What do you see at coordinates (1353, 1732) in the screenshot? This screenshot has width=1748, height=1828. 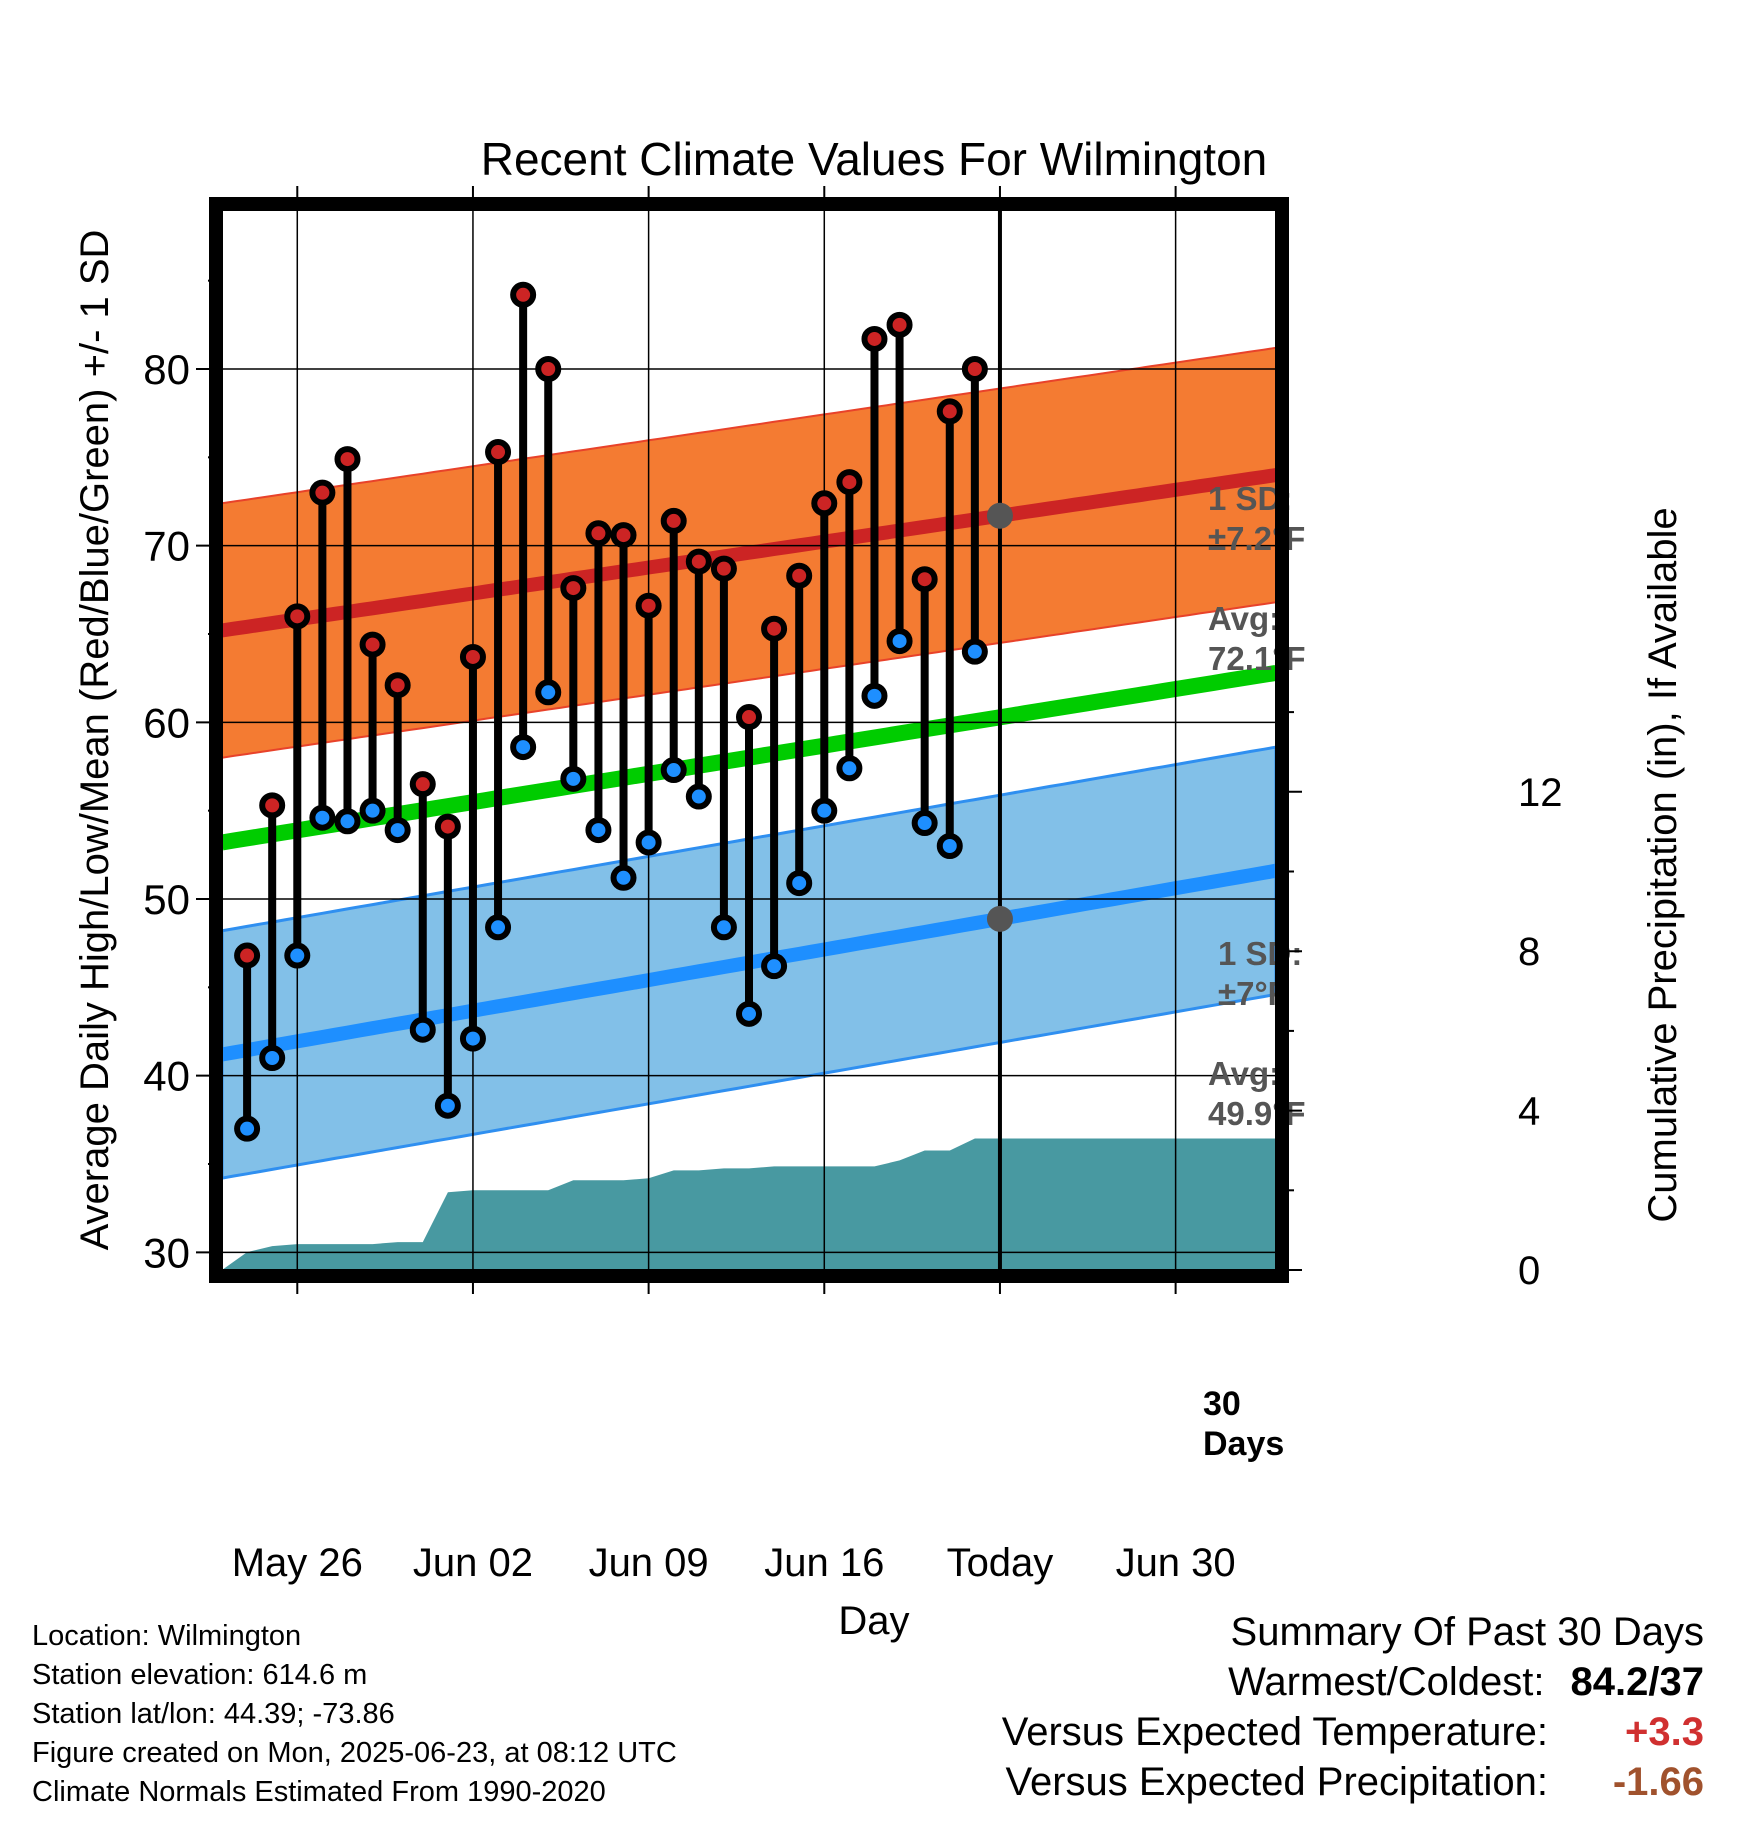 I see `summary-temp-row: Versus Expected Temperature: +3.3` at bounding box center [1353, 1732].